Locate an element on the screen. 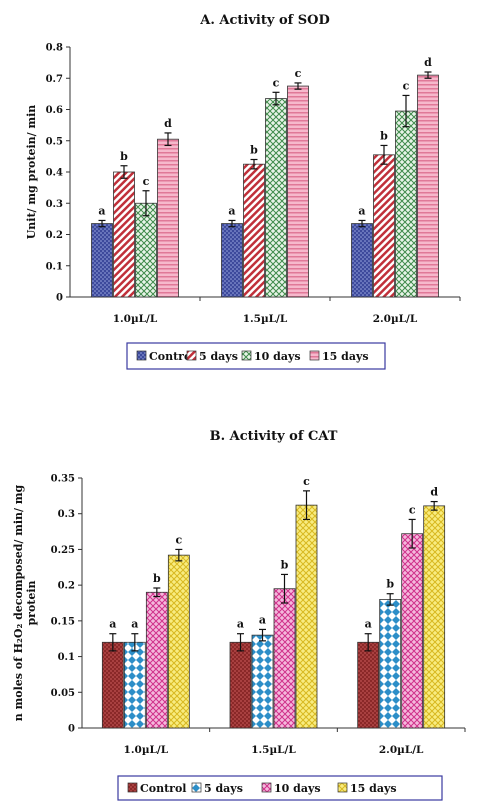  chart-title: B. Activity of CAT is located at coordinates (274, 436).